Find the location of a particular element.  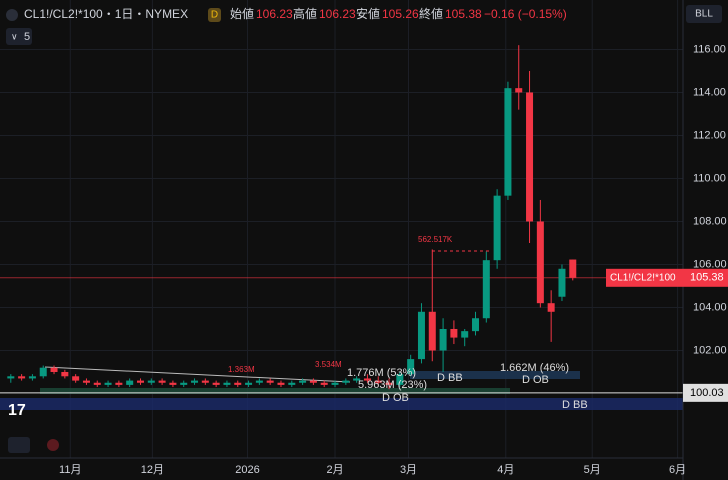

ohlc-value: 105.38 is located at coordinates (463, 14).